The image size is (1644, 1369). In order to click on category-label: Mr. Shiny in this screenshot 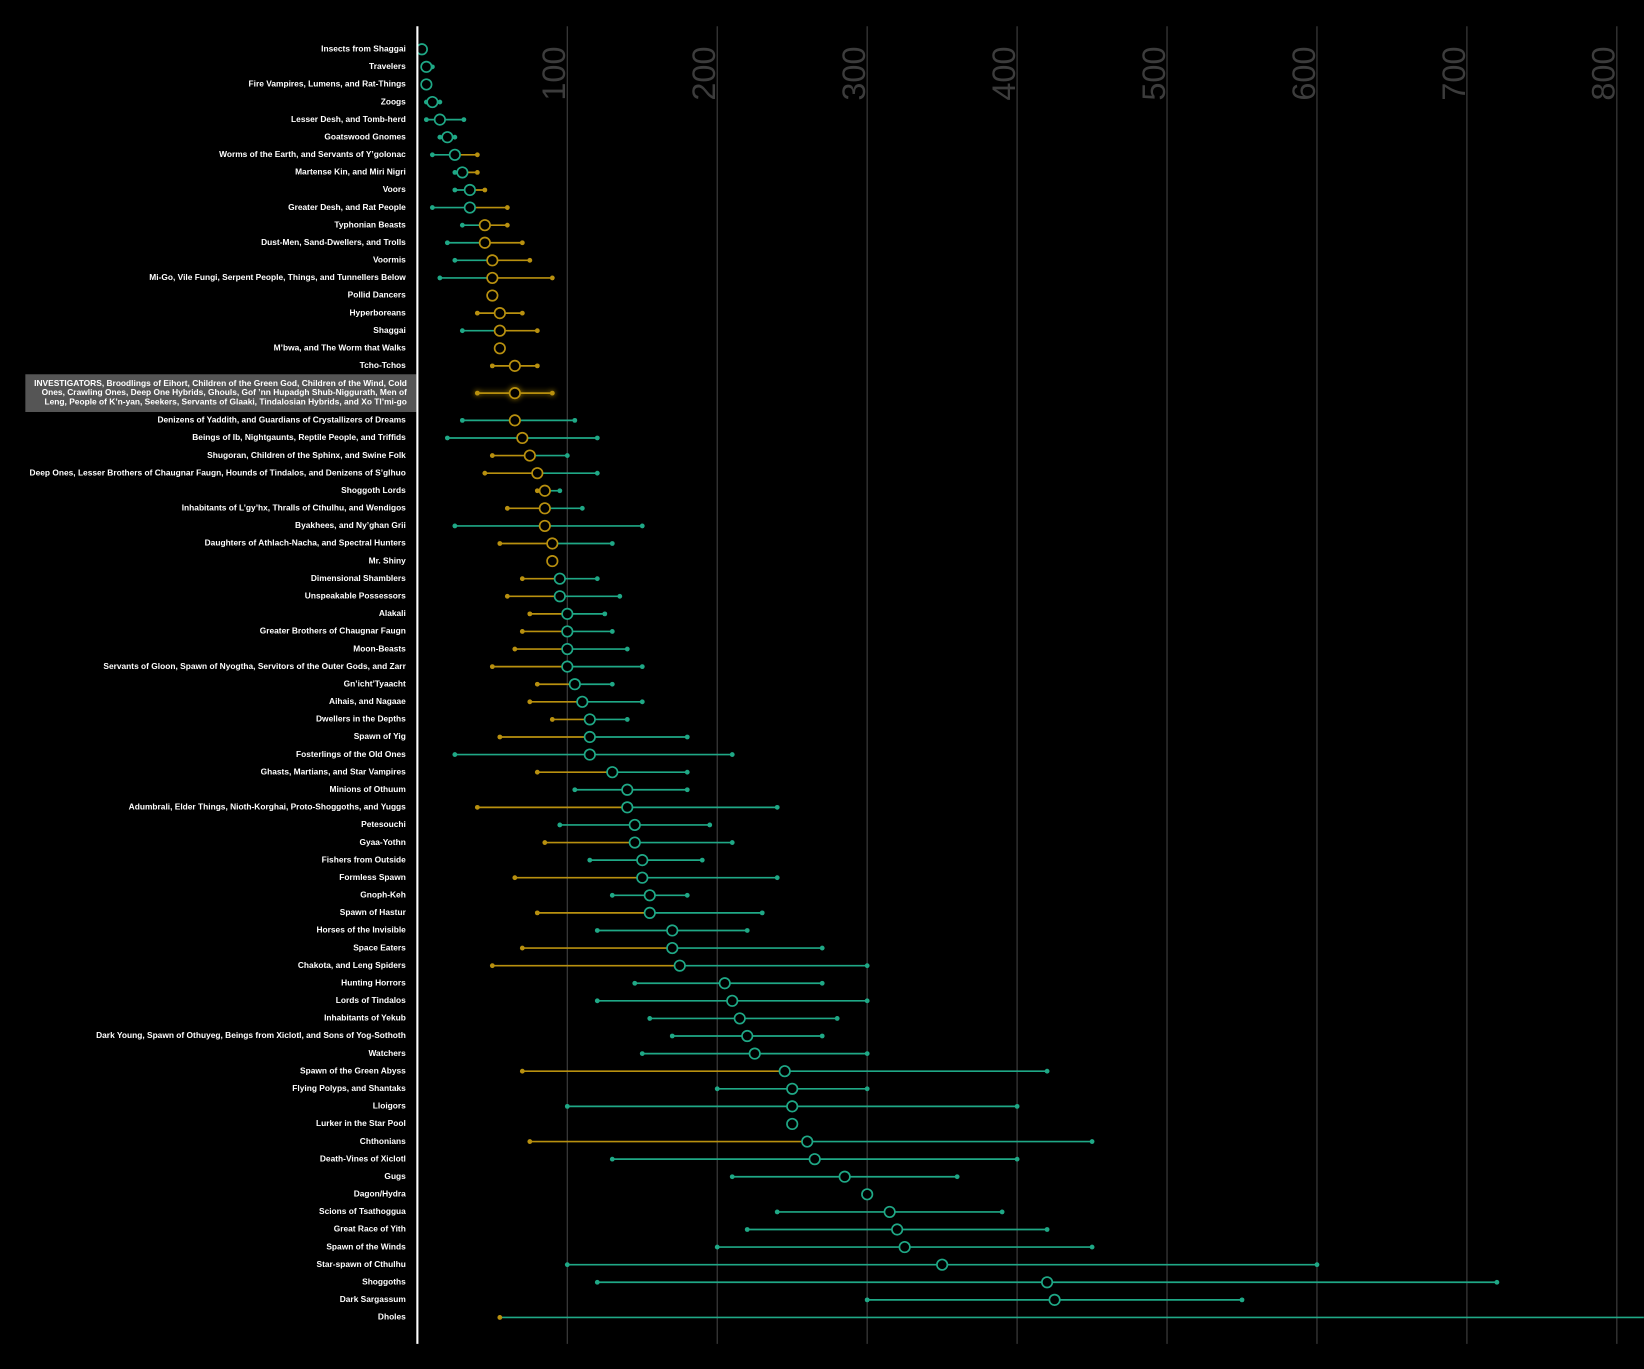, I will do `click(388, 560)`.